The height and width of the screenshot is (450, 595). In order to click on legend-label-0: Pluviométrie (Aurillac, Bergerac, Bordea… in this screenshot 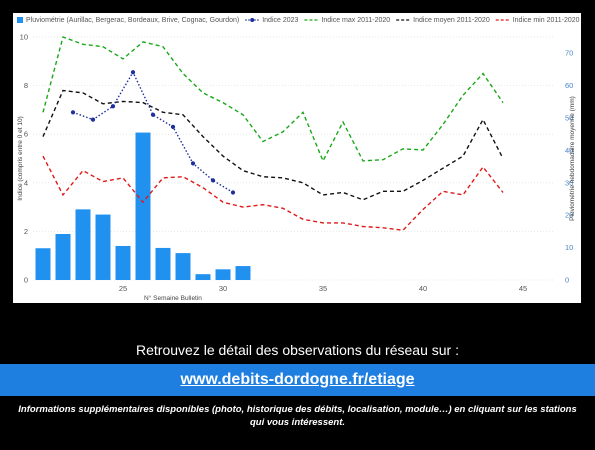, I will do `click(132, 20)`.